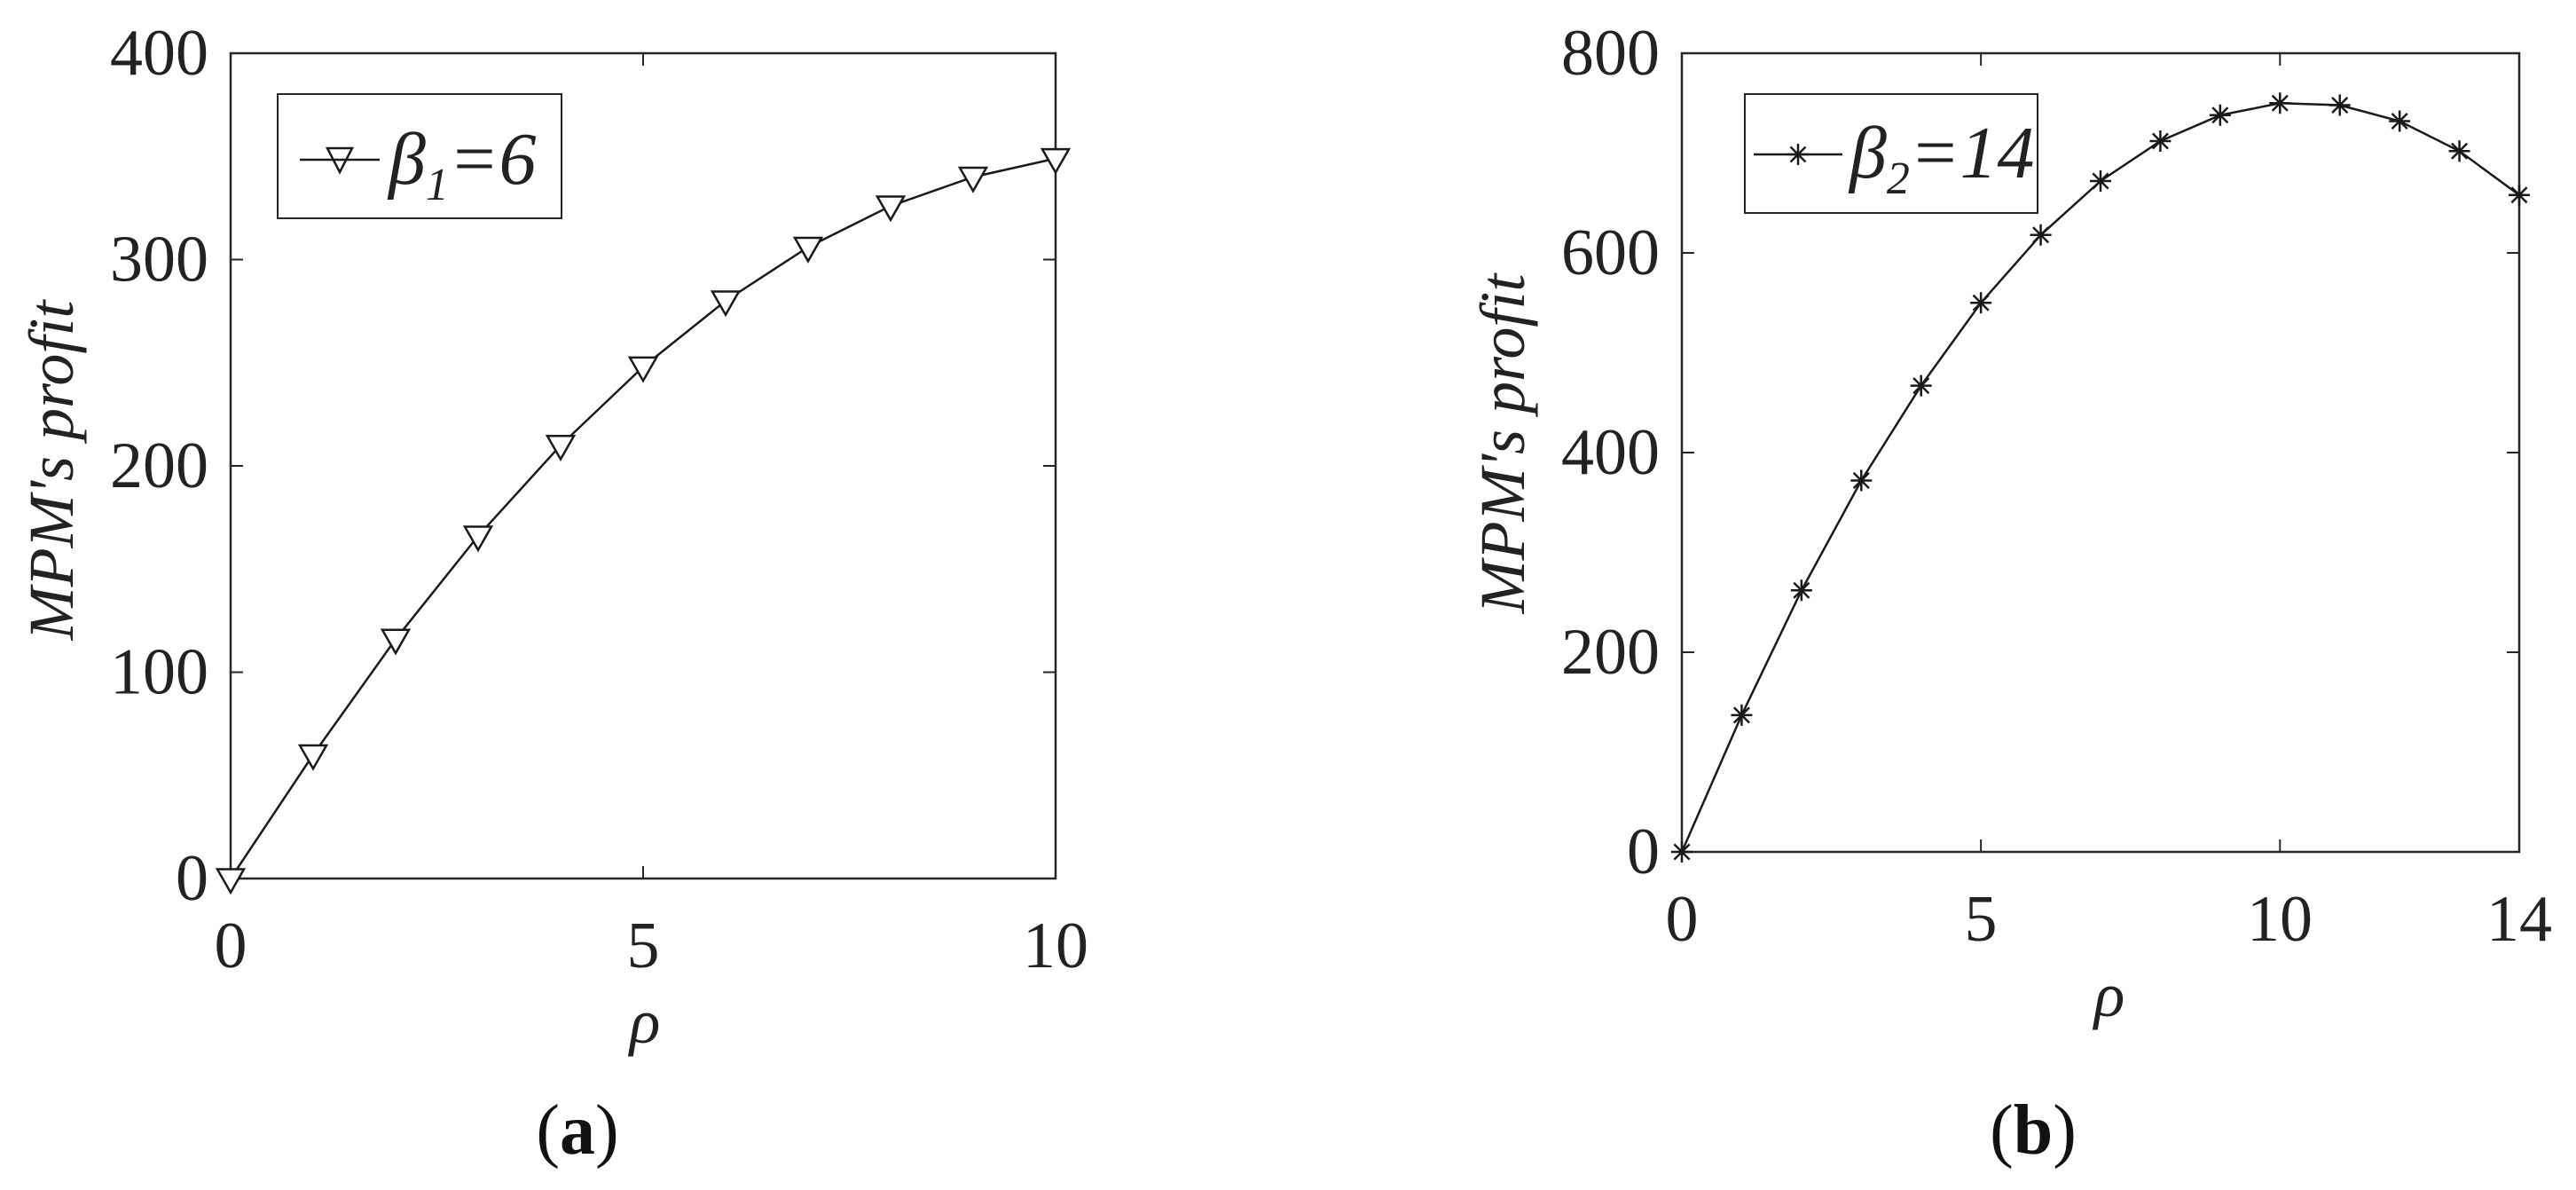  Describe the element at coordinates (159, 672) in the screenshot. I see `y-tick-label: 100` at that location.